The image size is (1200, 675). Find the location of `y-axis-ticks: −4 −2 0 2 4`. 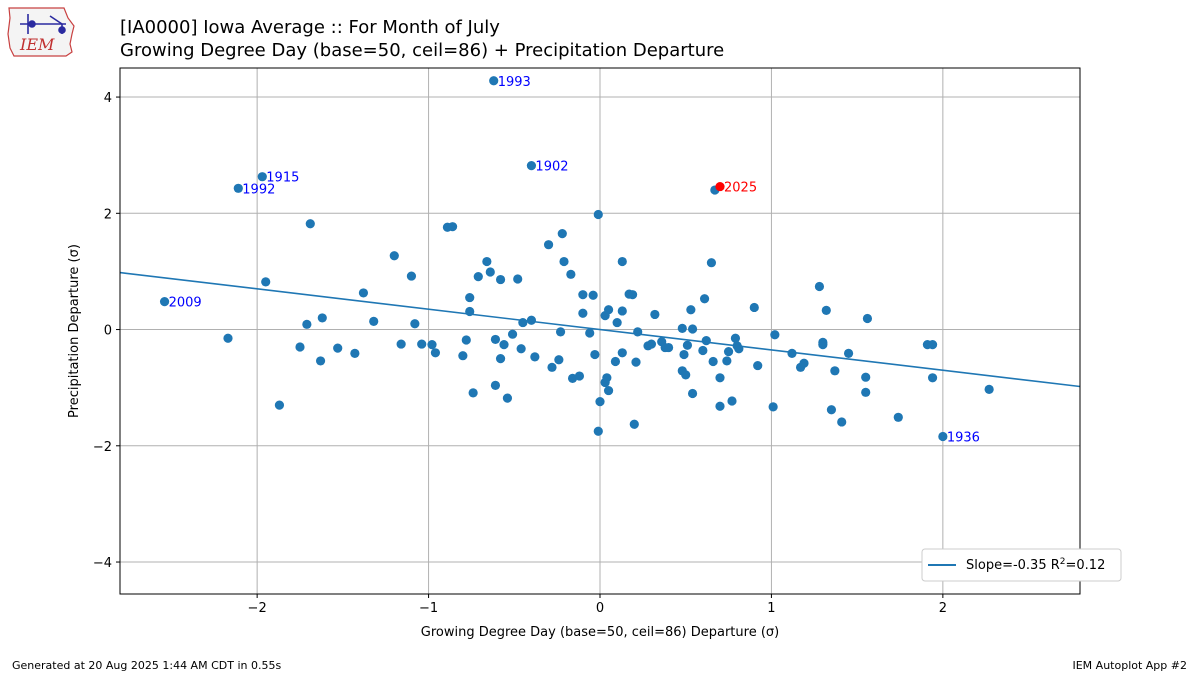

y-axis-ticks: −4 −2 0 2 4 is located at coordinates (106, 331).